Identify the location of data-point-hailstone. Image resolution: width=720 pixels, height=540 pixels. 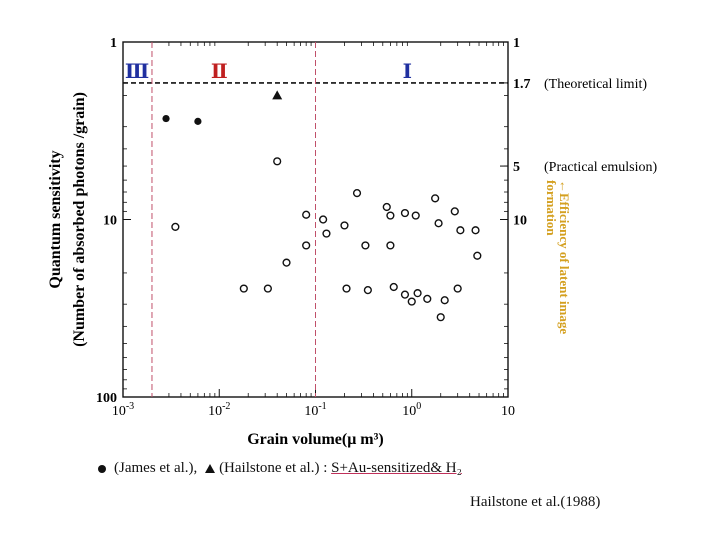
(277, 95).